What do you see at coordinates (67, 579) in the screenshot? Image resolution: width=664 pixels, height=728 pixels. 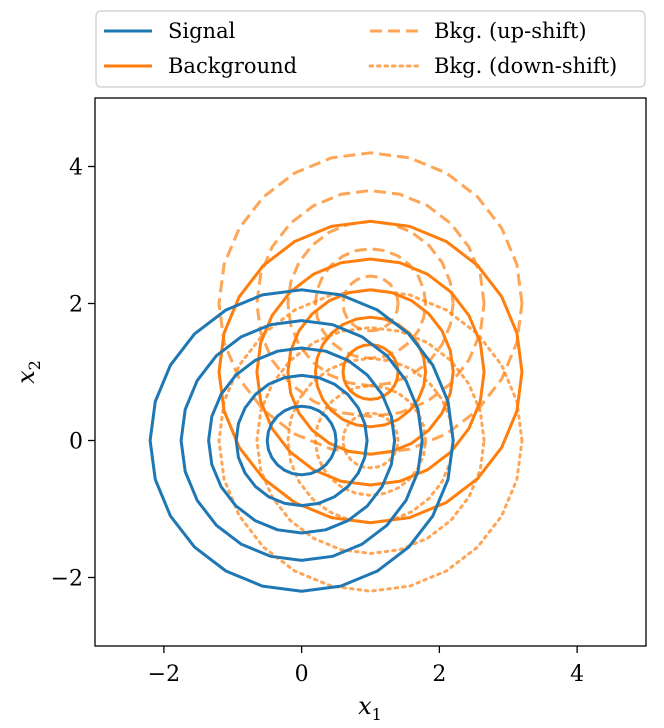 I see `y-tick-label: −2` at bounding box center [67, 579].